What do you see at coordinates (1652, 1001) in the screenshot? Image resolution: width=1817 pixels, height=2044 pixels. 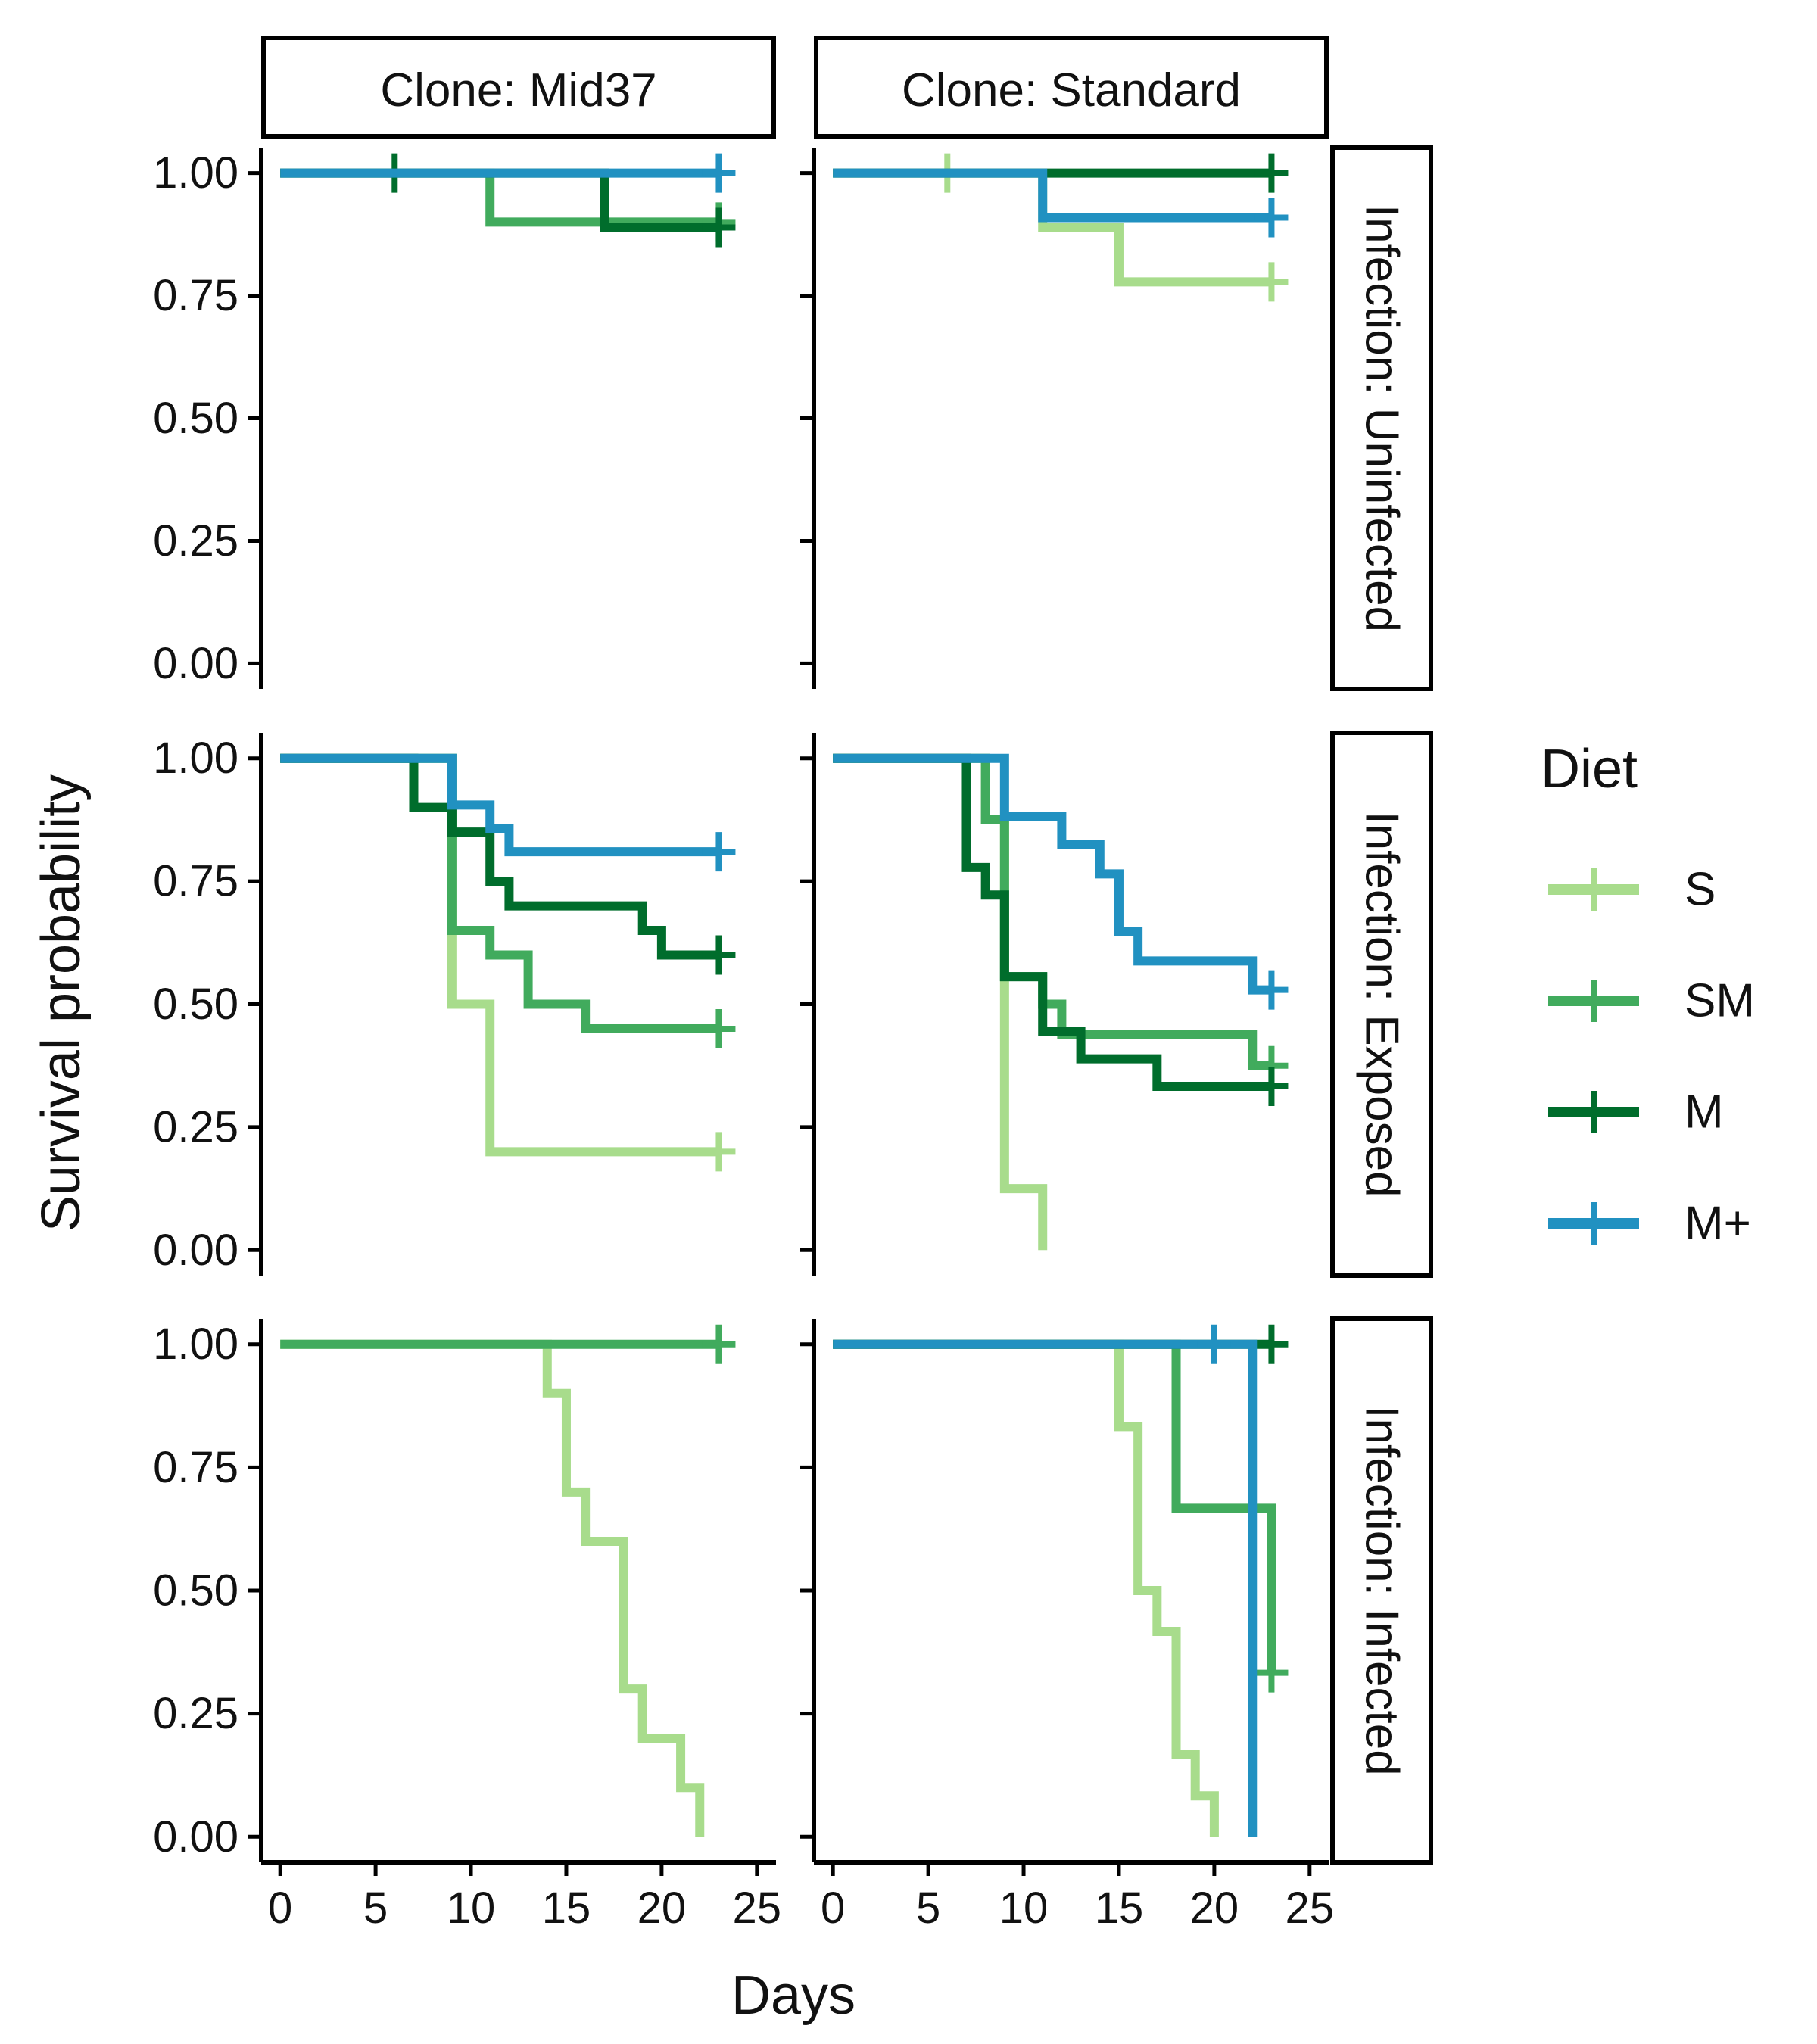 I see `legend-item-sm: SM` at bounding box center [1652, 1001].